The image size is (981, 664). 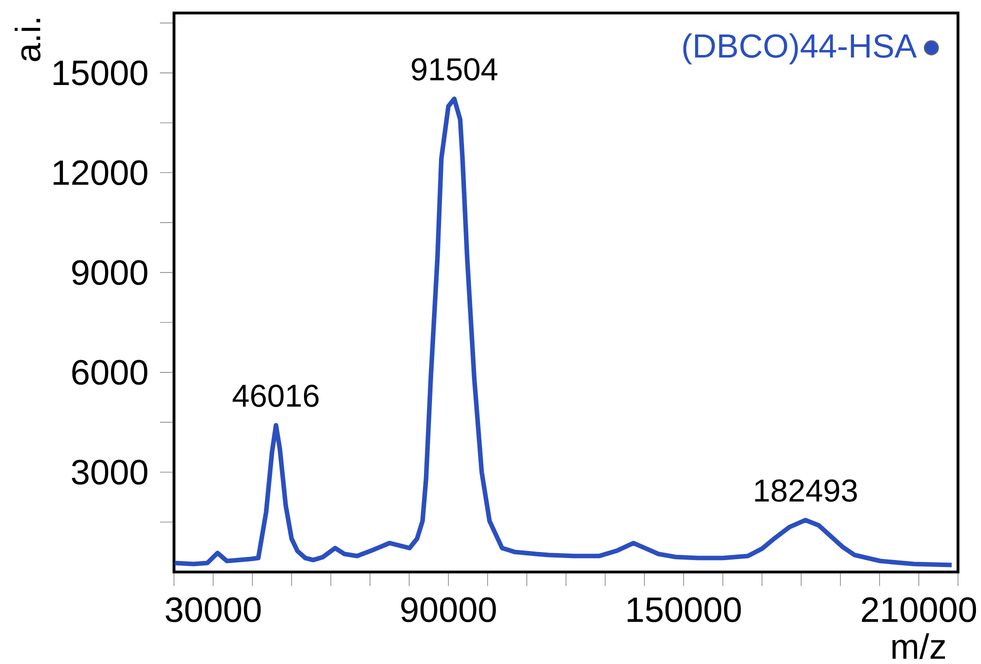 I want to click on annotation: 46016, so click(x=275, y=395).